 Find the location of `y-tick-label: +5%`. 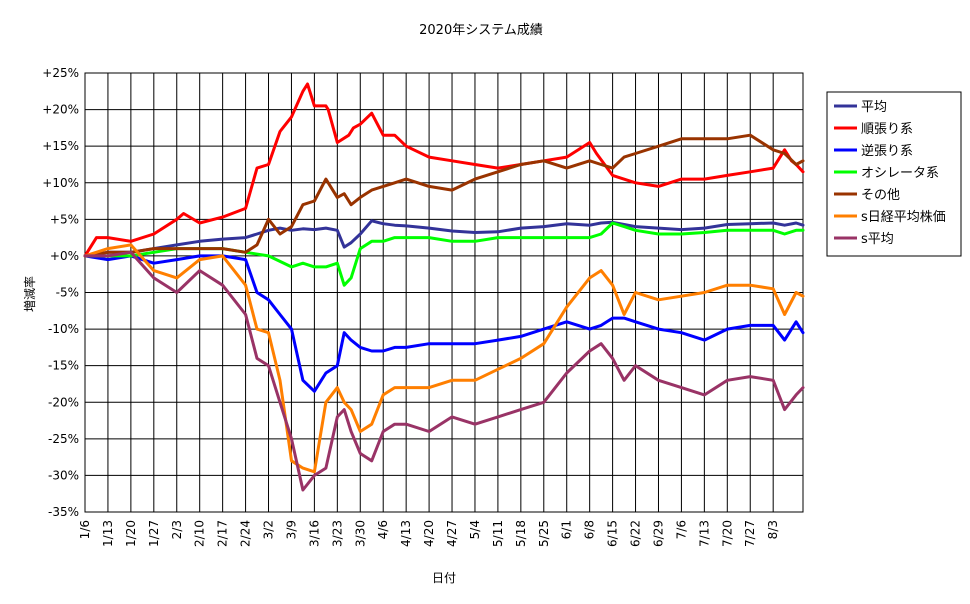

y-tick-label: +5% is located at coordinates (64, 219).